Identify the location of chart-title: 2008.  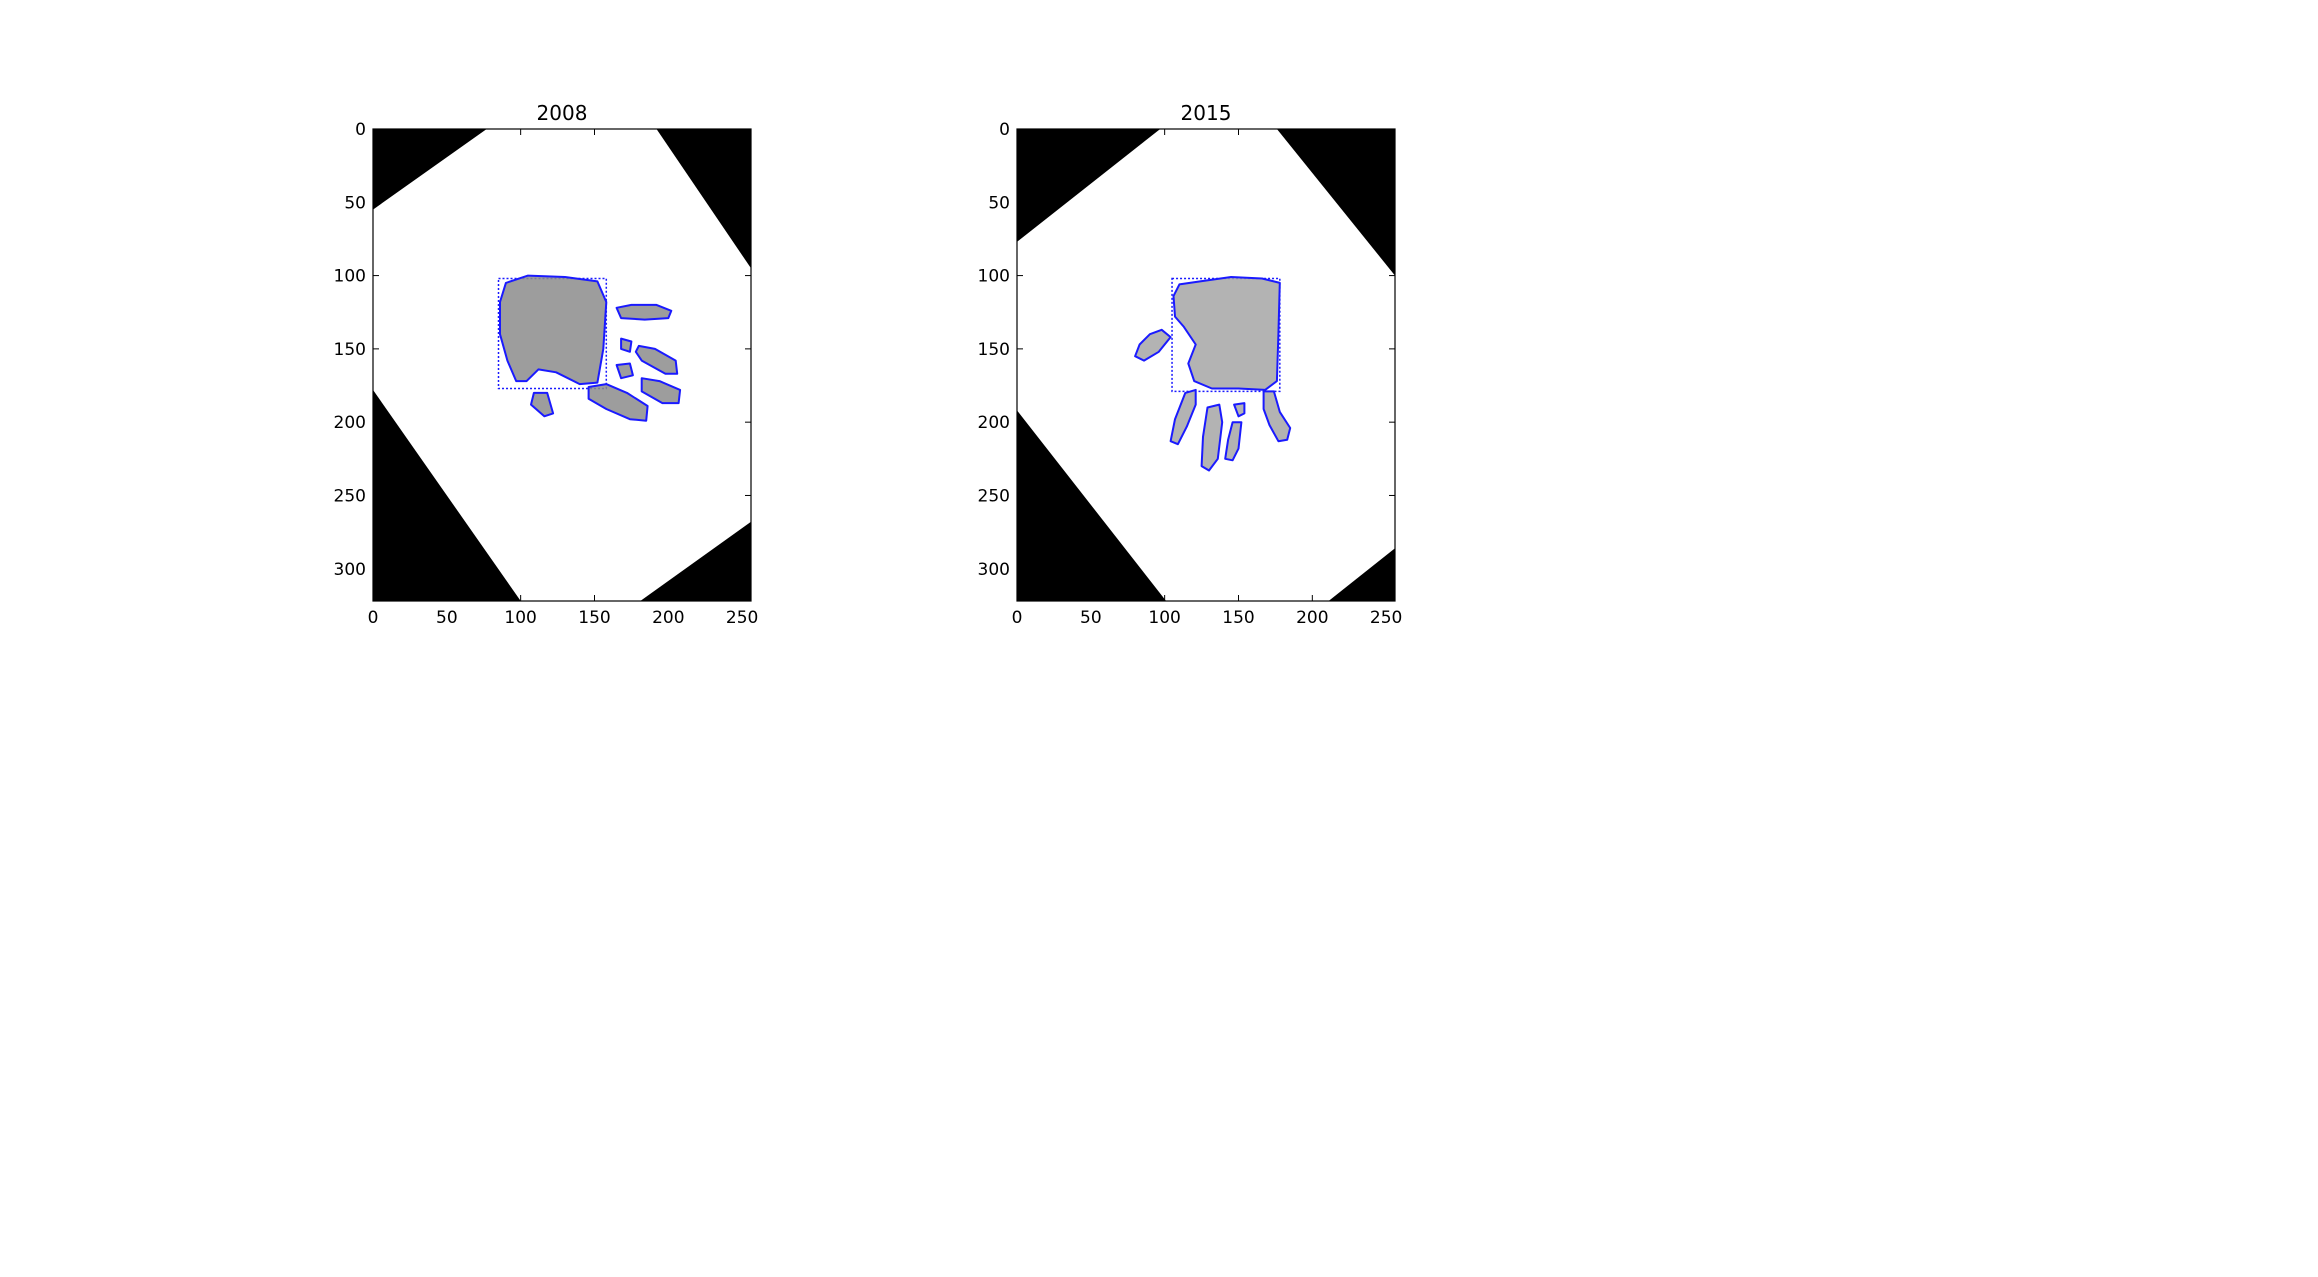
(562, 113).